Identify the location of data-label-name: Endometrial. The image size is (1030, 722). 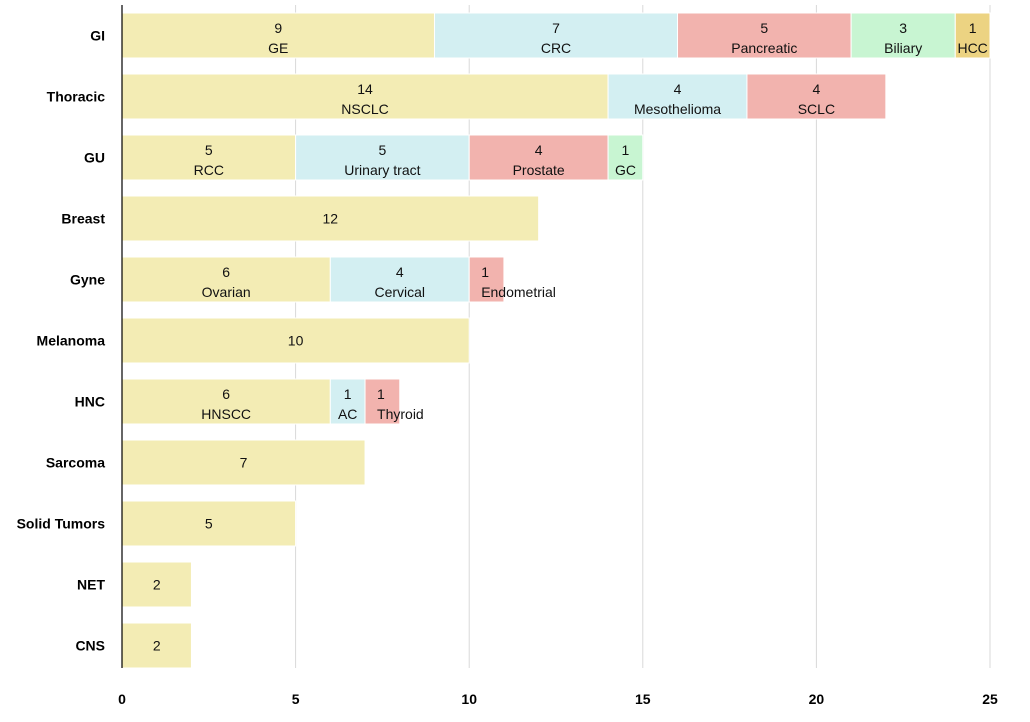
(518, 292).